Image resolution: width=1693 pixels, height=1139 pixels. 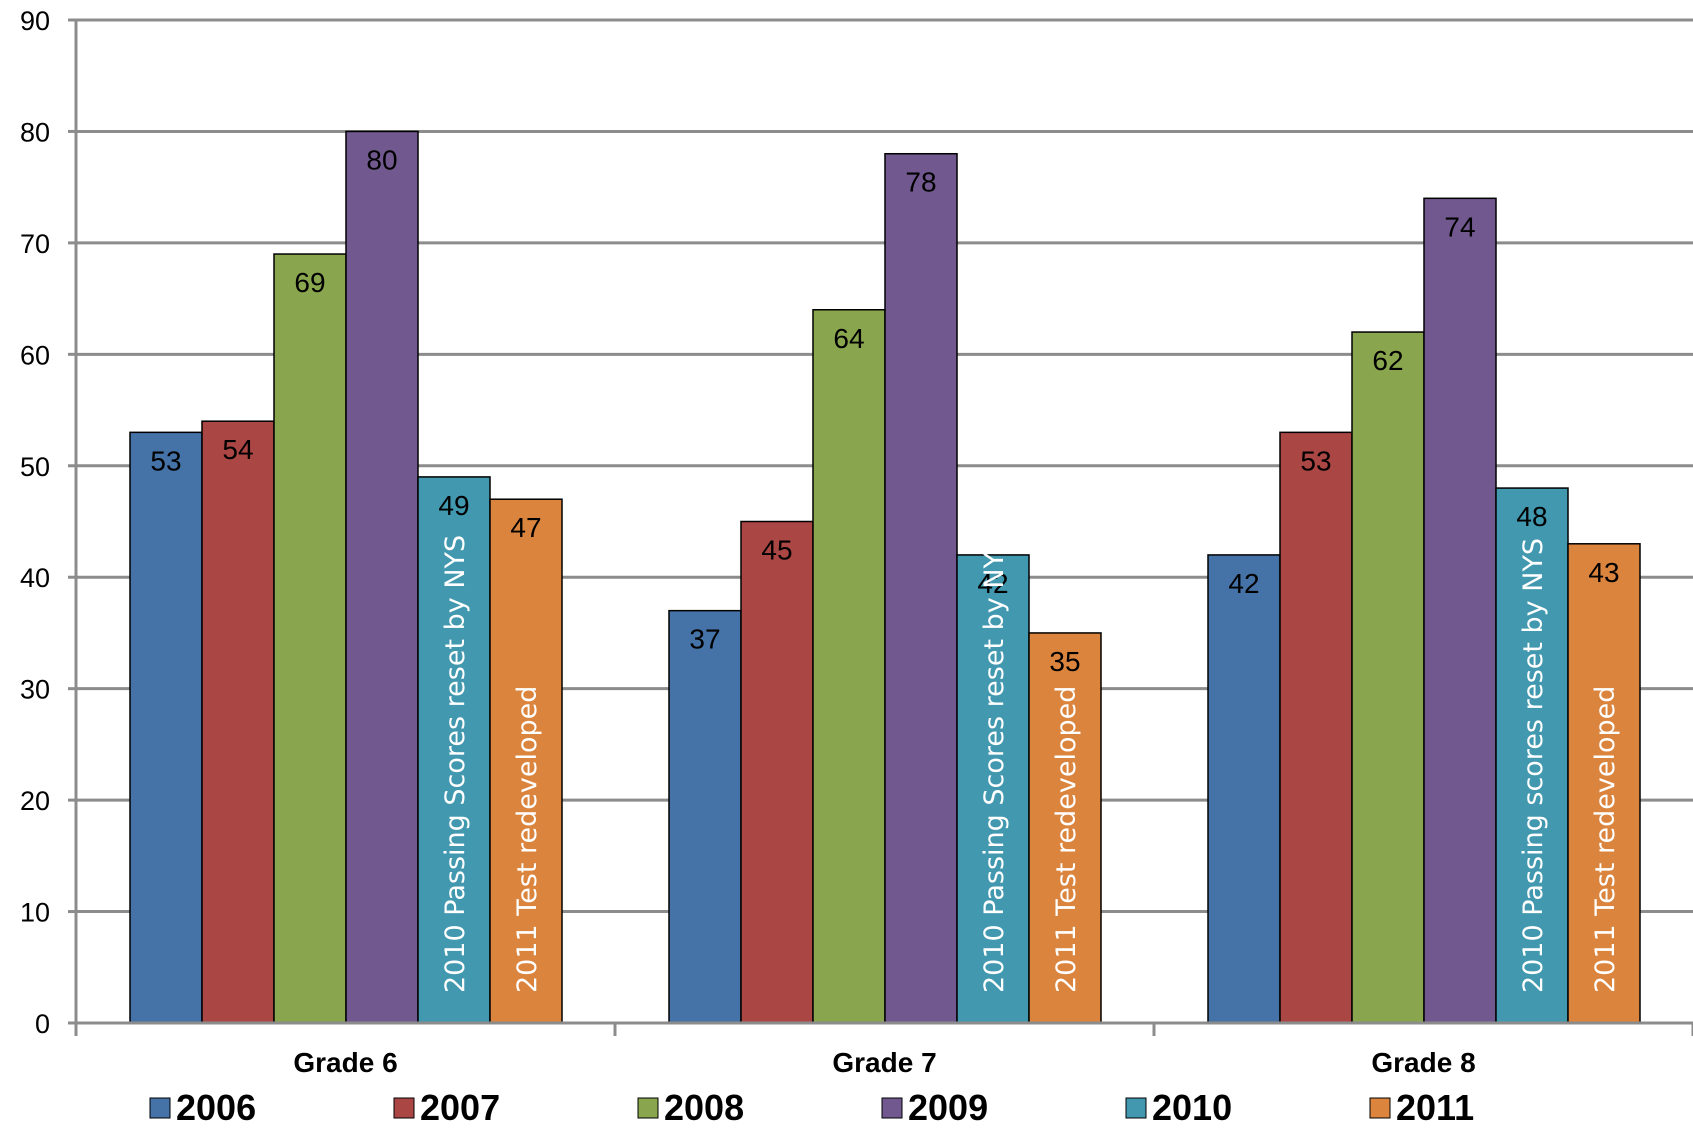 I want to click on legend-label: 2009, so click(x=948, y=1107).